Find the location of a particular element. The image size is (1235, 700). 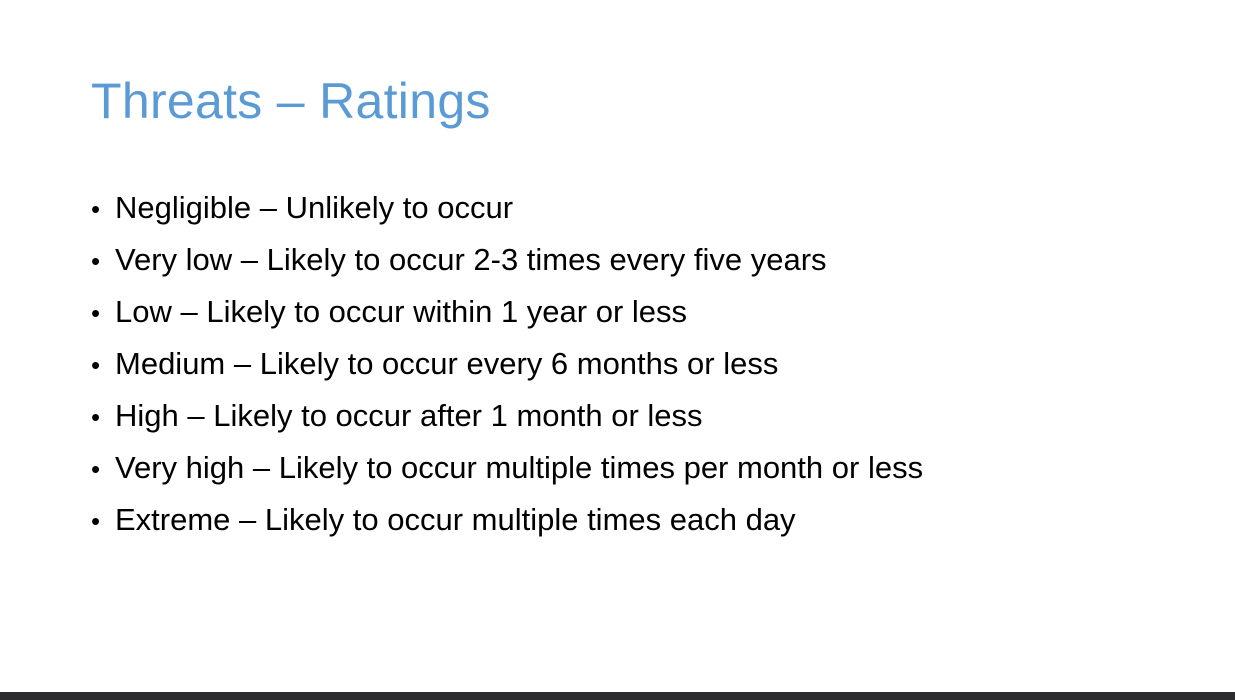

slide-title: Threats – Ratings is located at coordinates (291, 101).